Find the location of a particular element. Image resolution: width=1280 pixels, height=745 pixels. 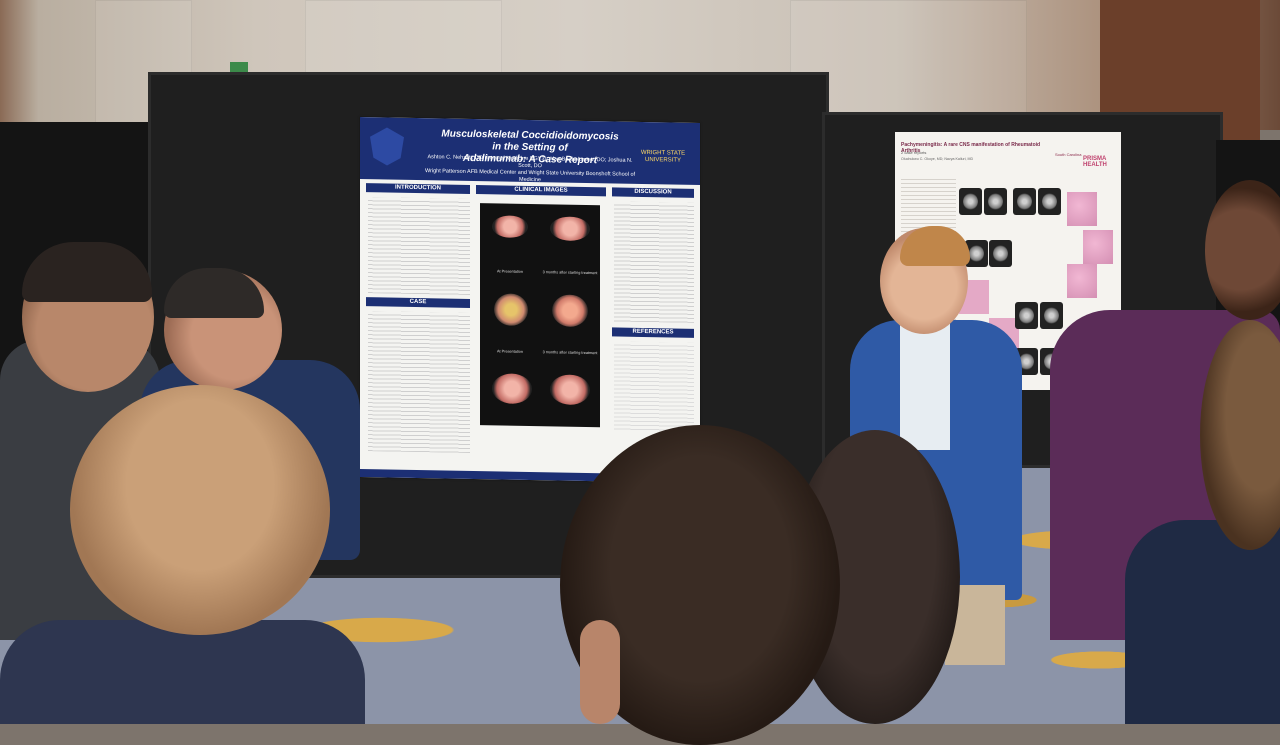

poster2-logo-right: PRISMA HEALTH is located at coordinates (1095, 162).